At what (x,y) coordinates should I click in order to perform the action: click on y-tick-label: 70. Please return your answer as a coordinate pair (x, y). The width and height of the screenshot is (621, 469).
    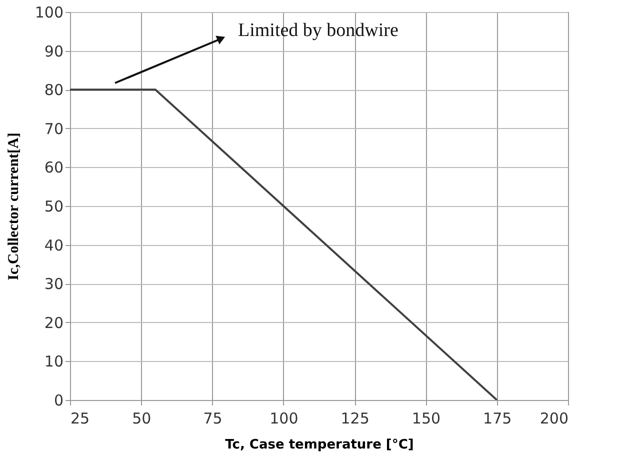
    Looking at the image, I should click on (54, 129).